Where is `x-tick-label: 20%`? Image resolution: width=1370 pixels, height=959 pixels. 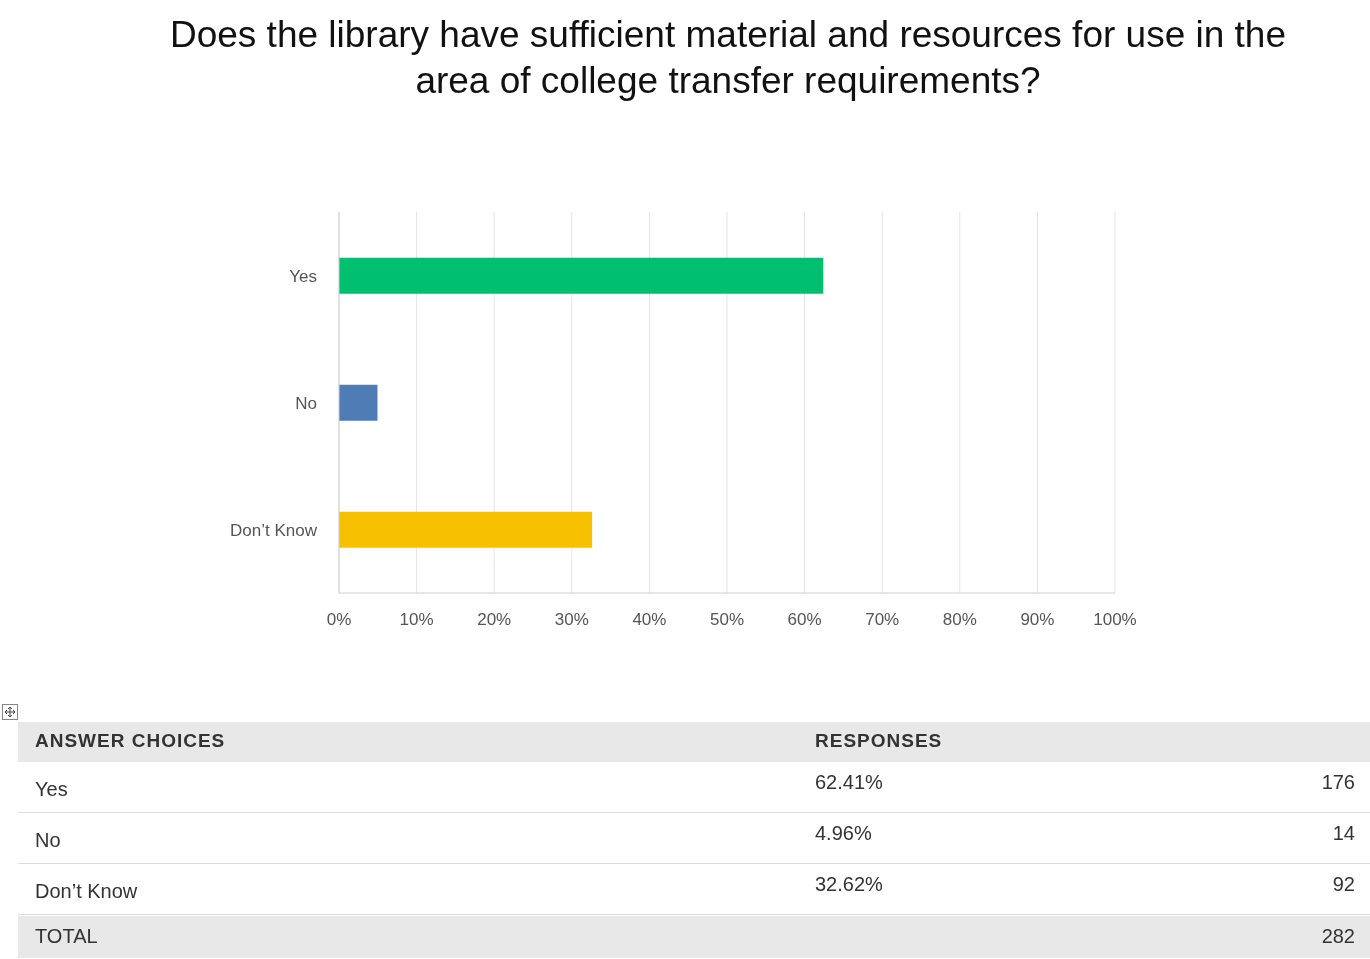 x-tick-label: 20% is located at coordinates (494, 620).